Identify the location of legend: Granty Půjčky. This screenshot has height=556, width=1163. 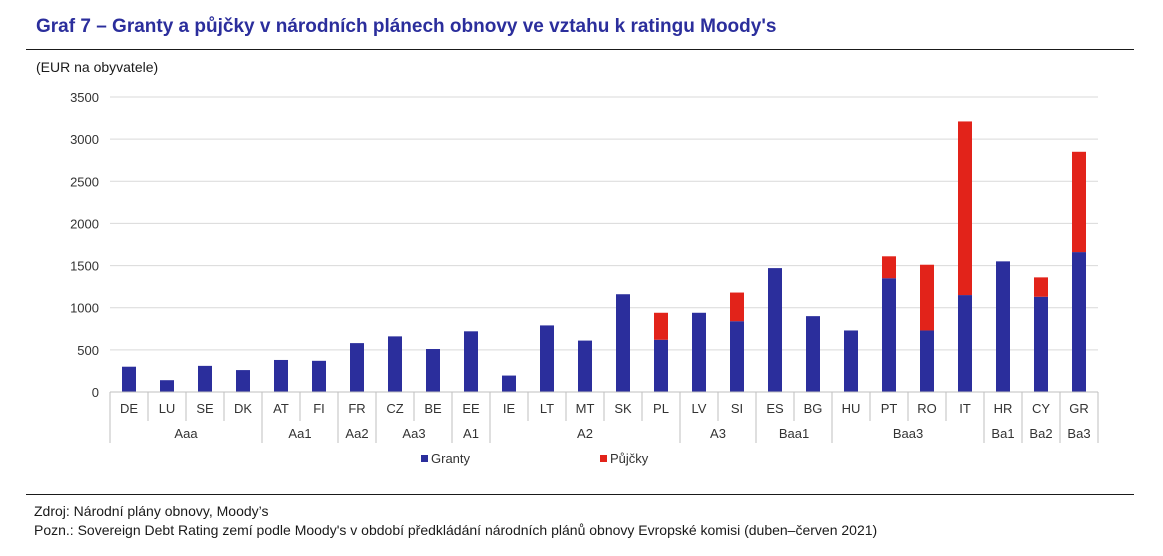
(535, 458).